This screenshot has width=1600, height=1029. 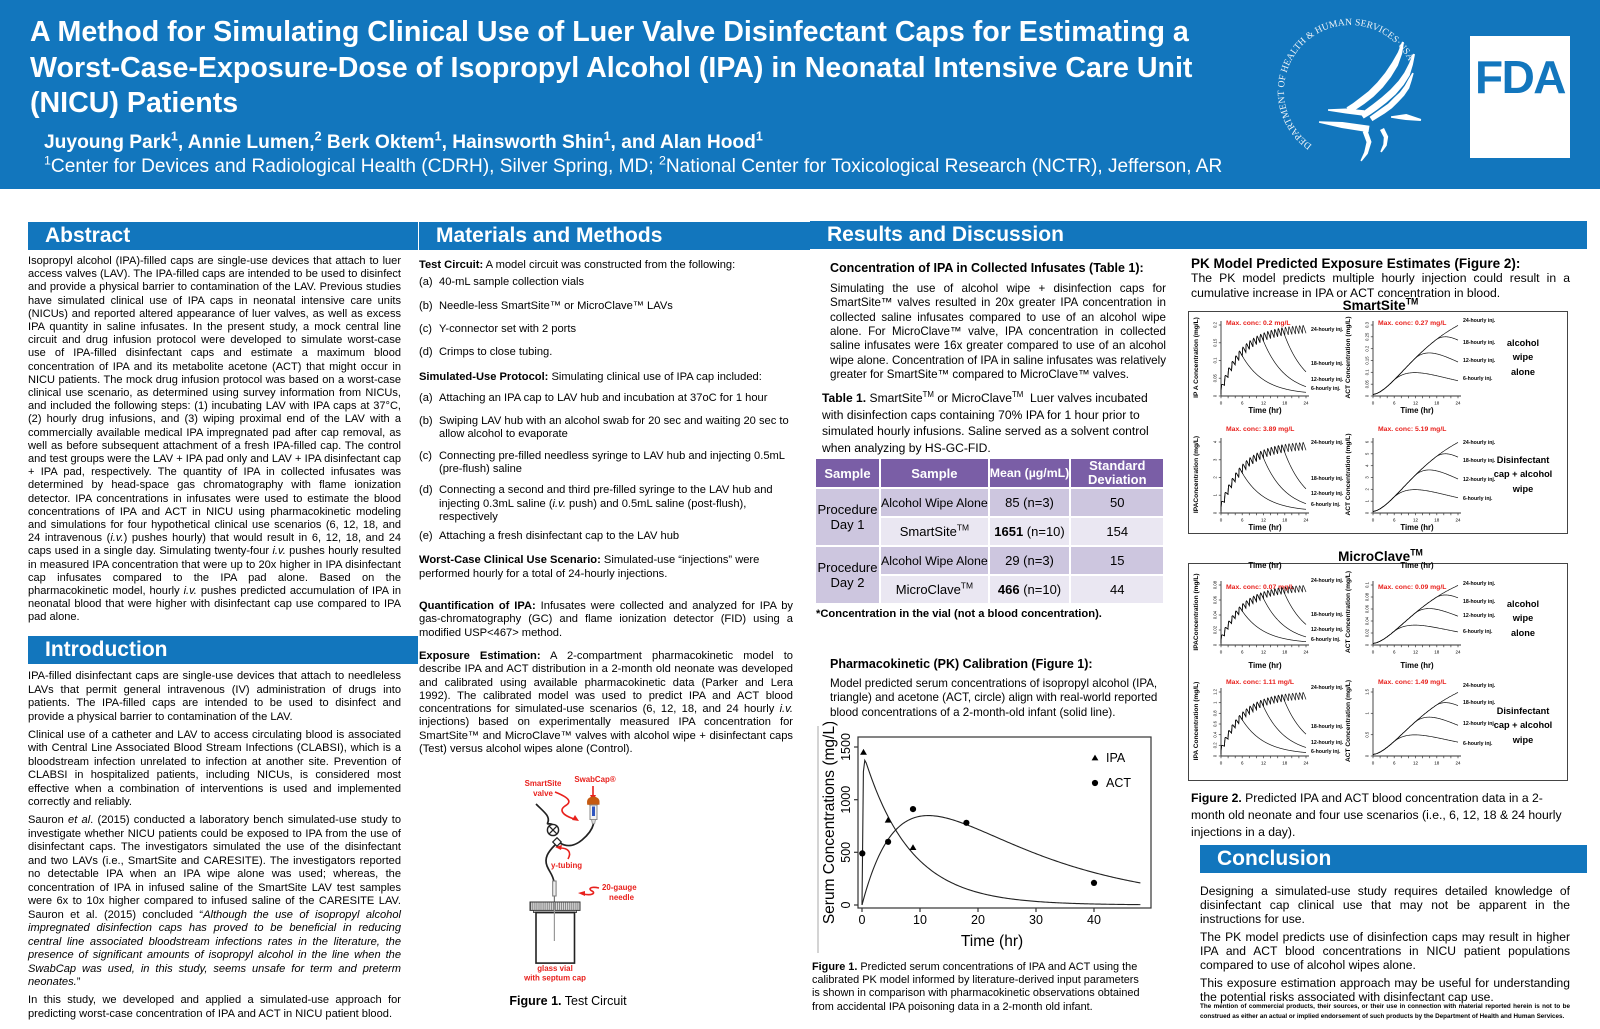 What do you see at coordinates (619, 887) in the screenshot?
I see `svg-text: 20-gauge` at bounding box center [619, 887].